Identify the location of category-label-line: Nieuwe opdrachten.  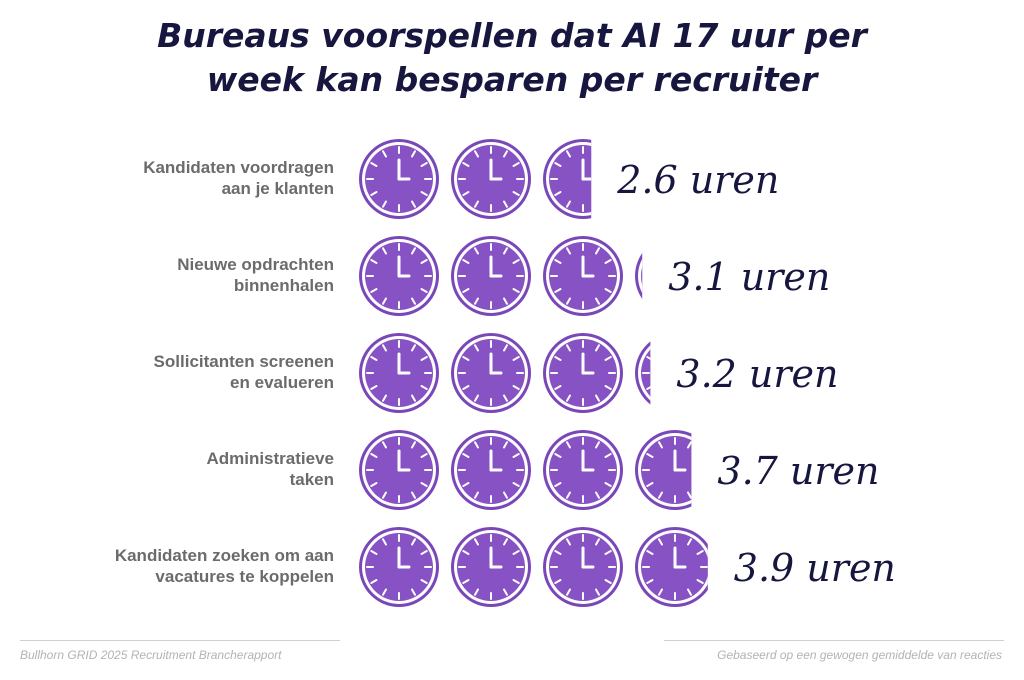
(255, 264).